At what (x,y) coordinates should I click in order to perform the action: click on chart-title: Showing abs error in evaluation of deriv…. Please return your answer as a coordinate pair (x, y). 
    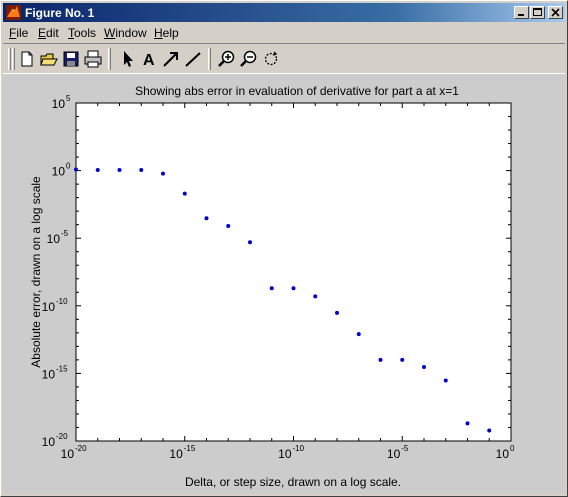
    Looking at the image, I should click on (297, 91).